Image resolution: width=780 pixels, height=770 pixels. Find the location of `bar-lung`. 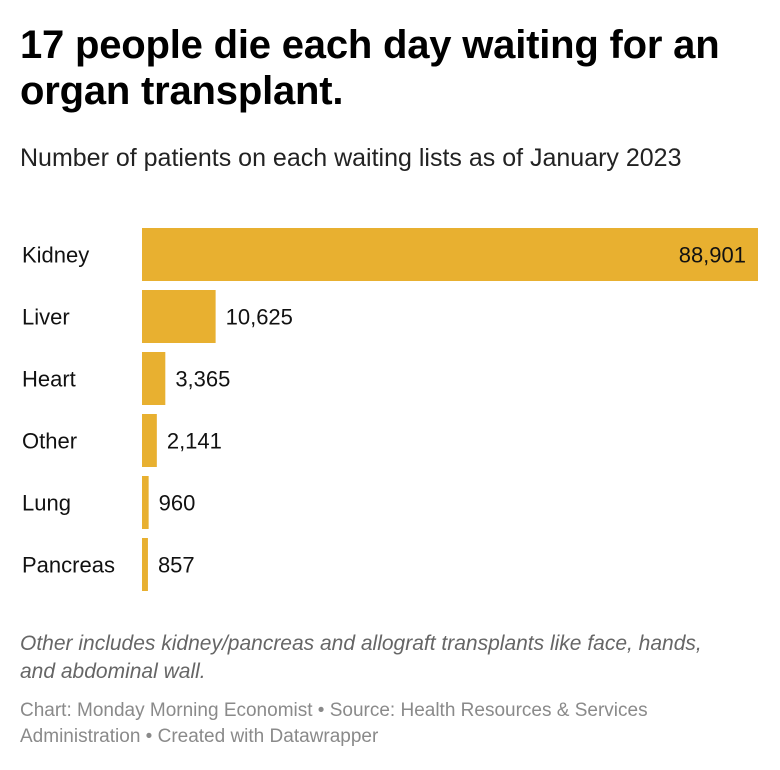

bar-lung is located at coordinates (145, 502).